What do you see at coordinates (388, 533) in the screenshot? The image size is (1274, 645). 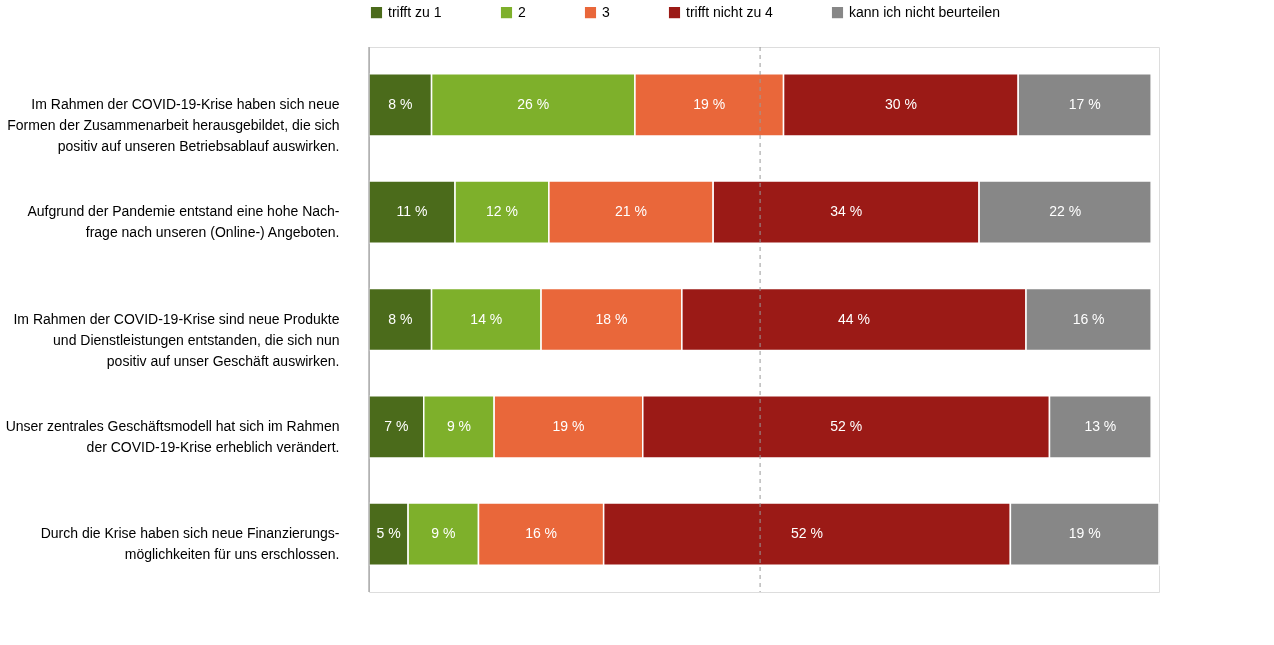 I see `data-label: 5 %` at bounding box center [388, 533].